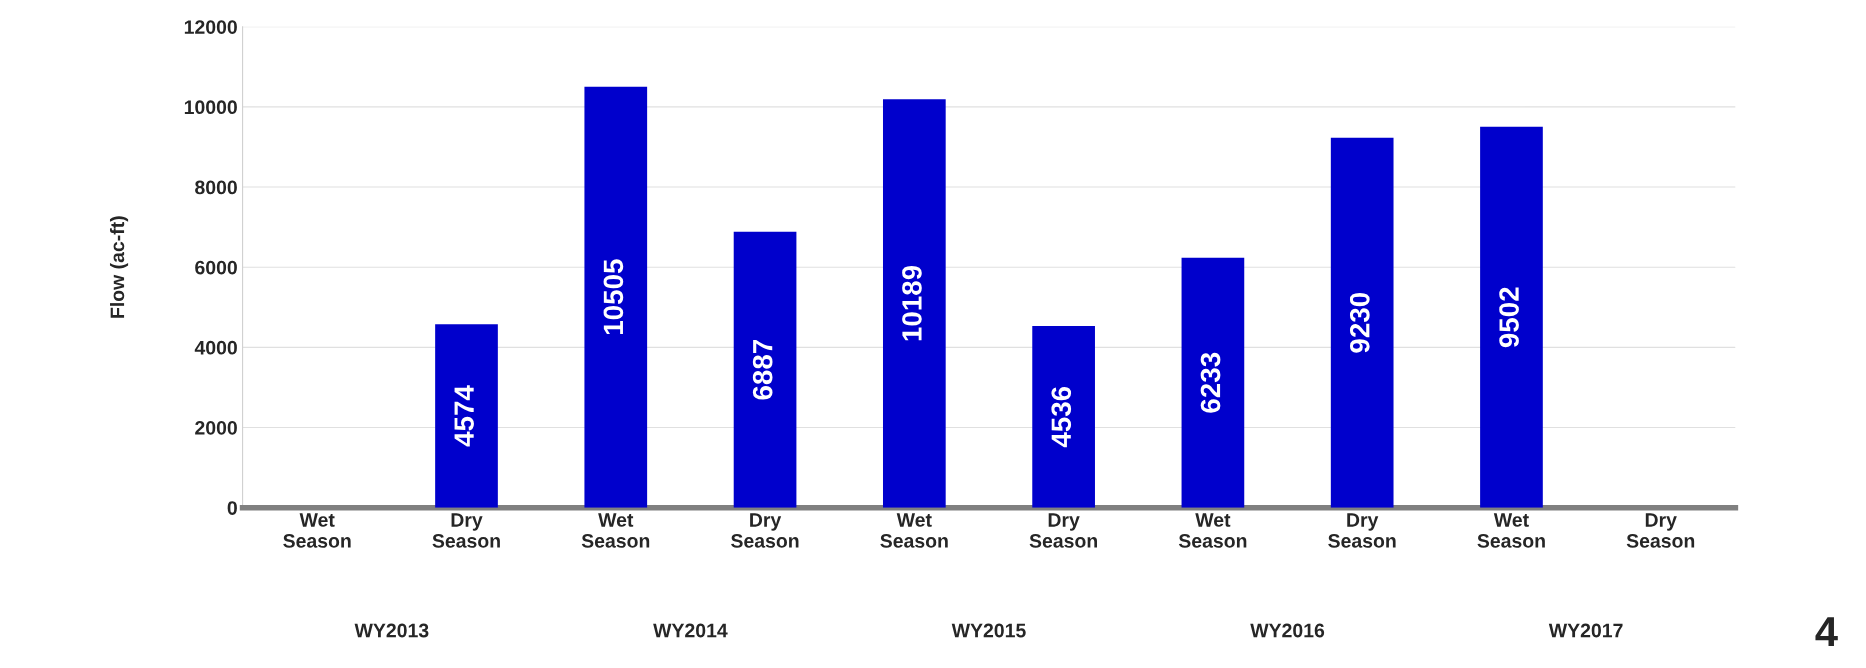 The height and width of the screenshot is (668, 1866). I want to click on data-label: 4574, so click(464, 416).